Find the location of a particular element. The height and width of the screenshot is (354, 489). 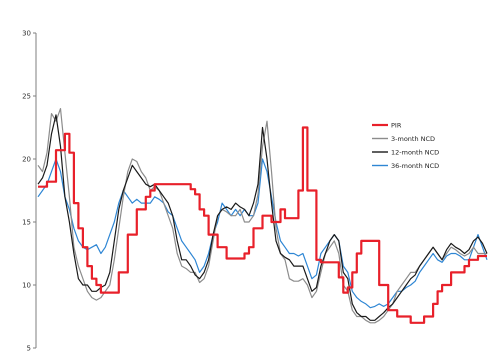

y-axis-ticks: 5 10 15 20 25 30 is located at coordinates (29, 191).